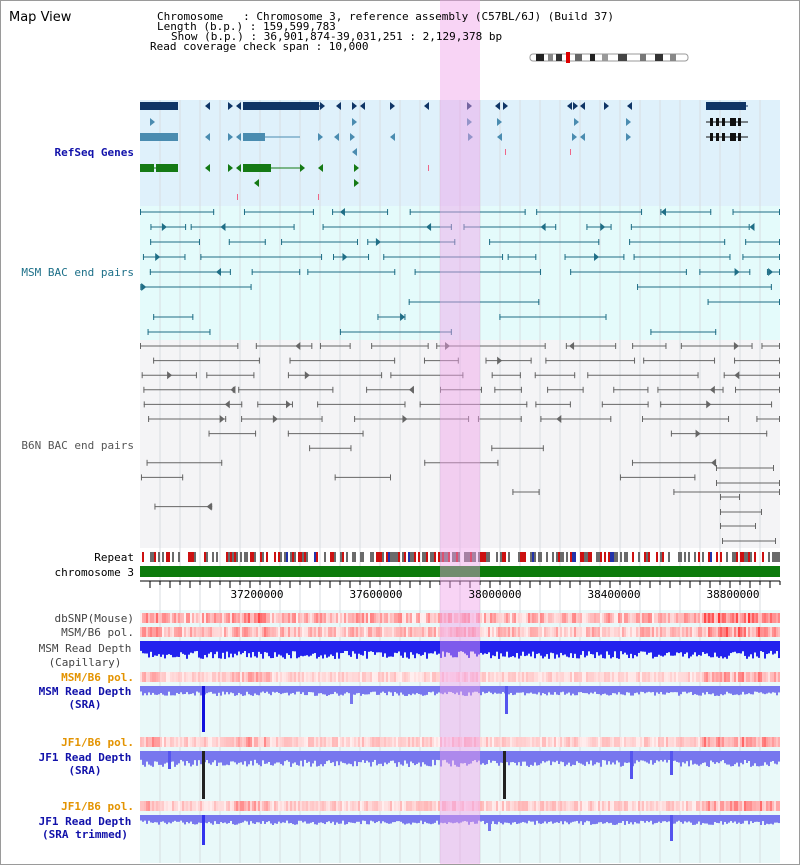  Describe the element at coordinates (460, 432) in the screenshot. I see `selection-highlight` at that location.